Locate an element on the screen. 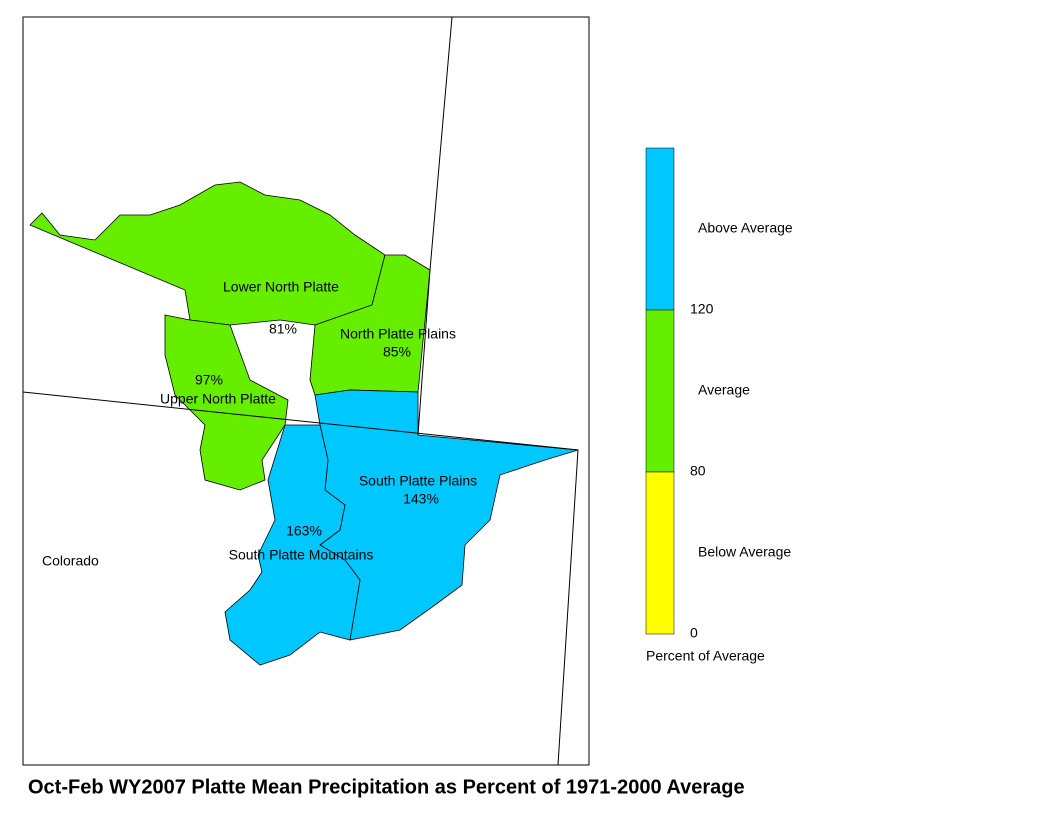  legend-tick: 120 is located at coordinates (702, 309).